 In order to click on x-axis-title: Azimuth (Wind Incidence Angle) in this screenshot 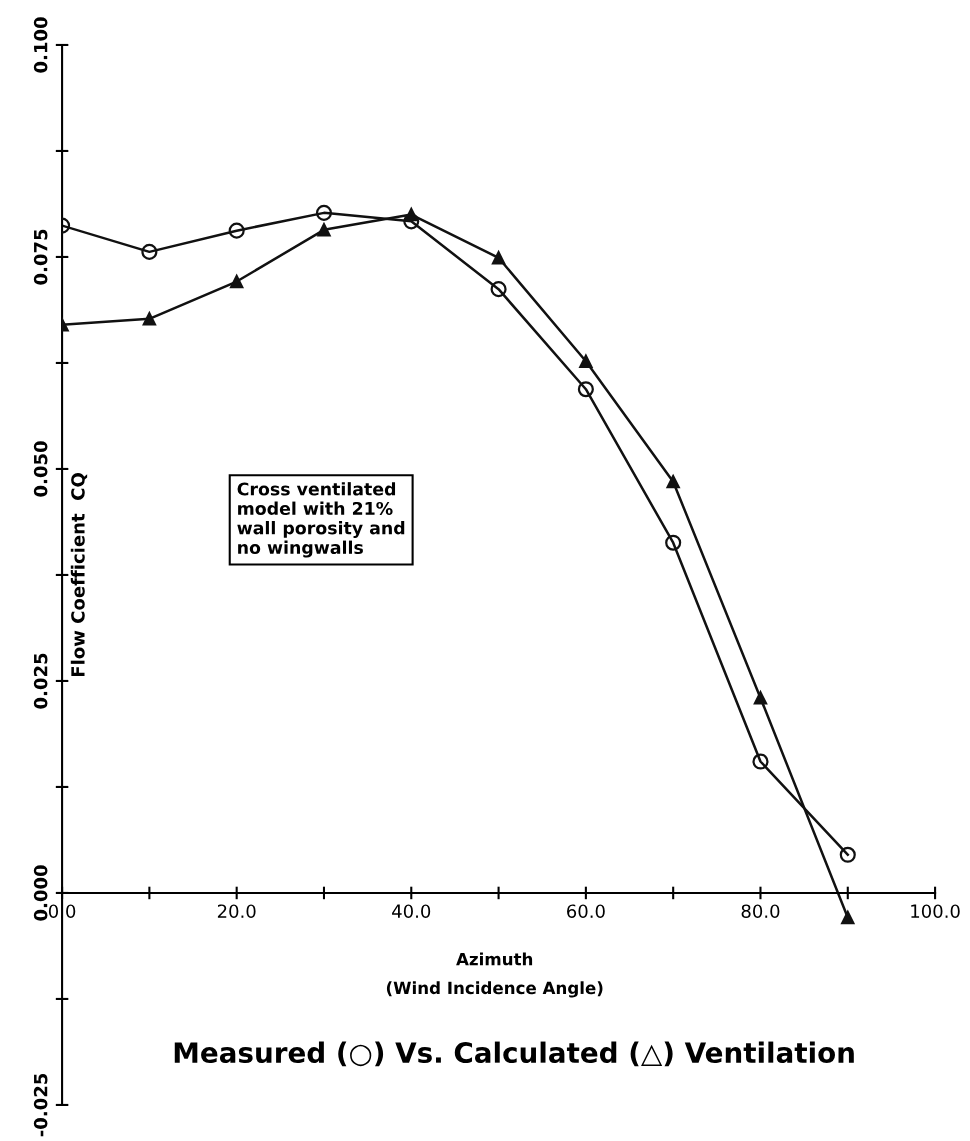, I will do `click(494, 975)`.